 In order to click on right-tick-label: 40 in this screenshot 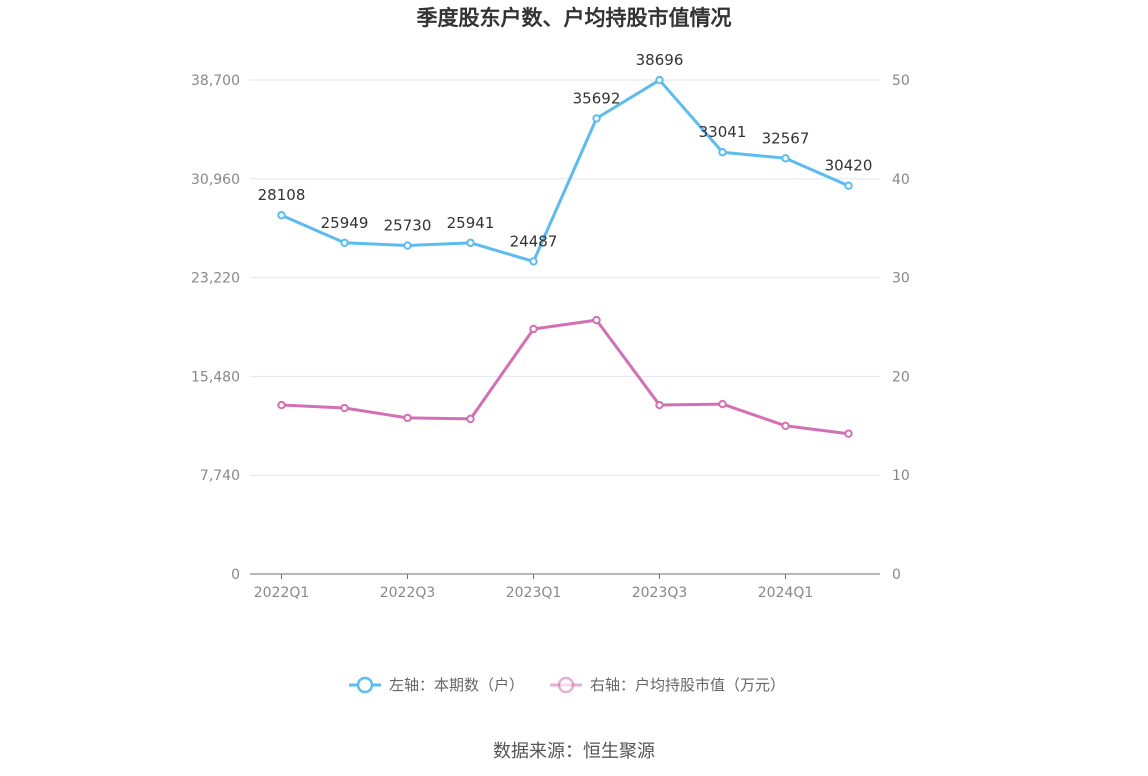, I will do `click(901, 180)`.